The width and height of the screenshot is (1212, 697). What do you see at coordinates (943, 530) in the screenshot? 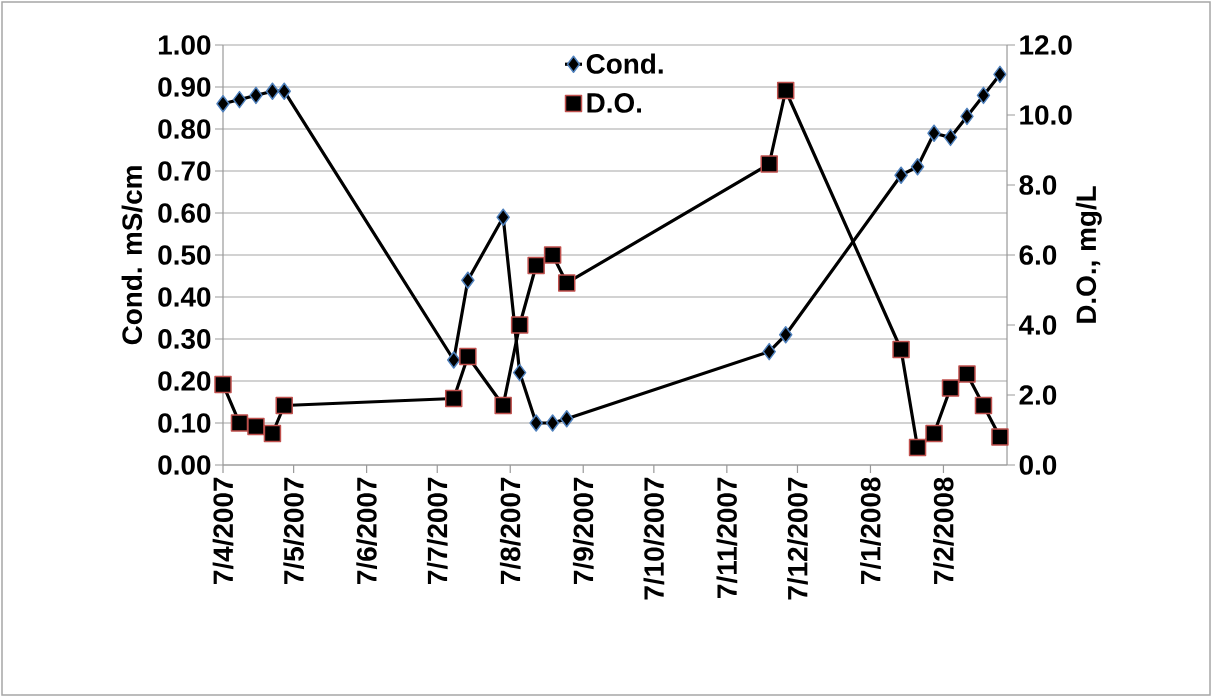
I see `x-tick-label: 7/2/2008` at bounding box center [943, 530].